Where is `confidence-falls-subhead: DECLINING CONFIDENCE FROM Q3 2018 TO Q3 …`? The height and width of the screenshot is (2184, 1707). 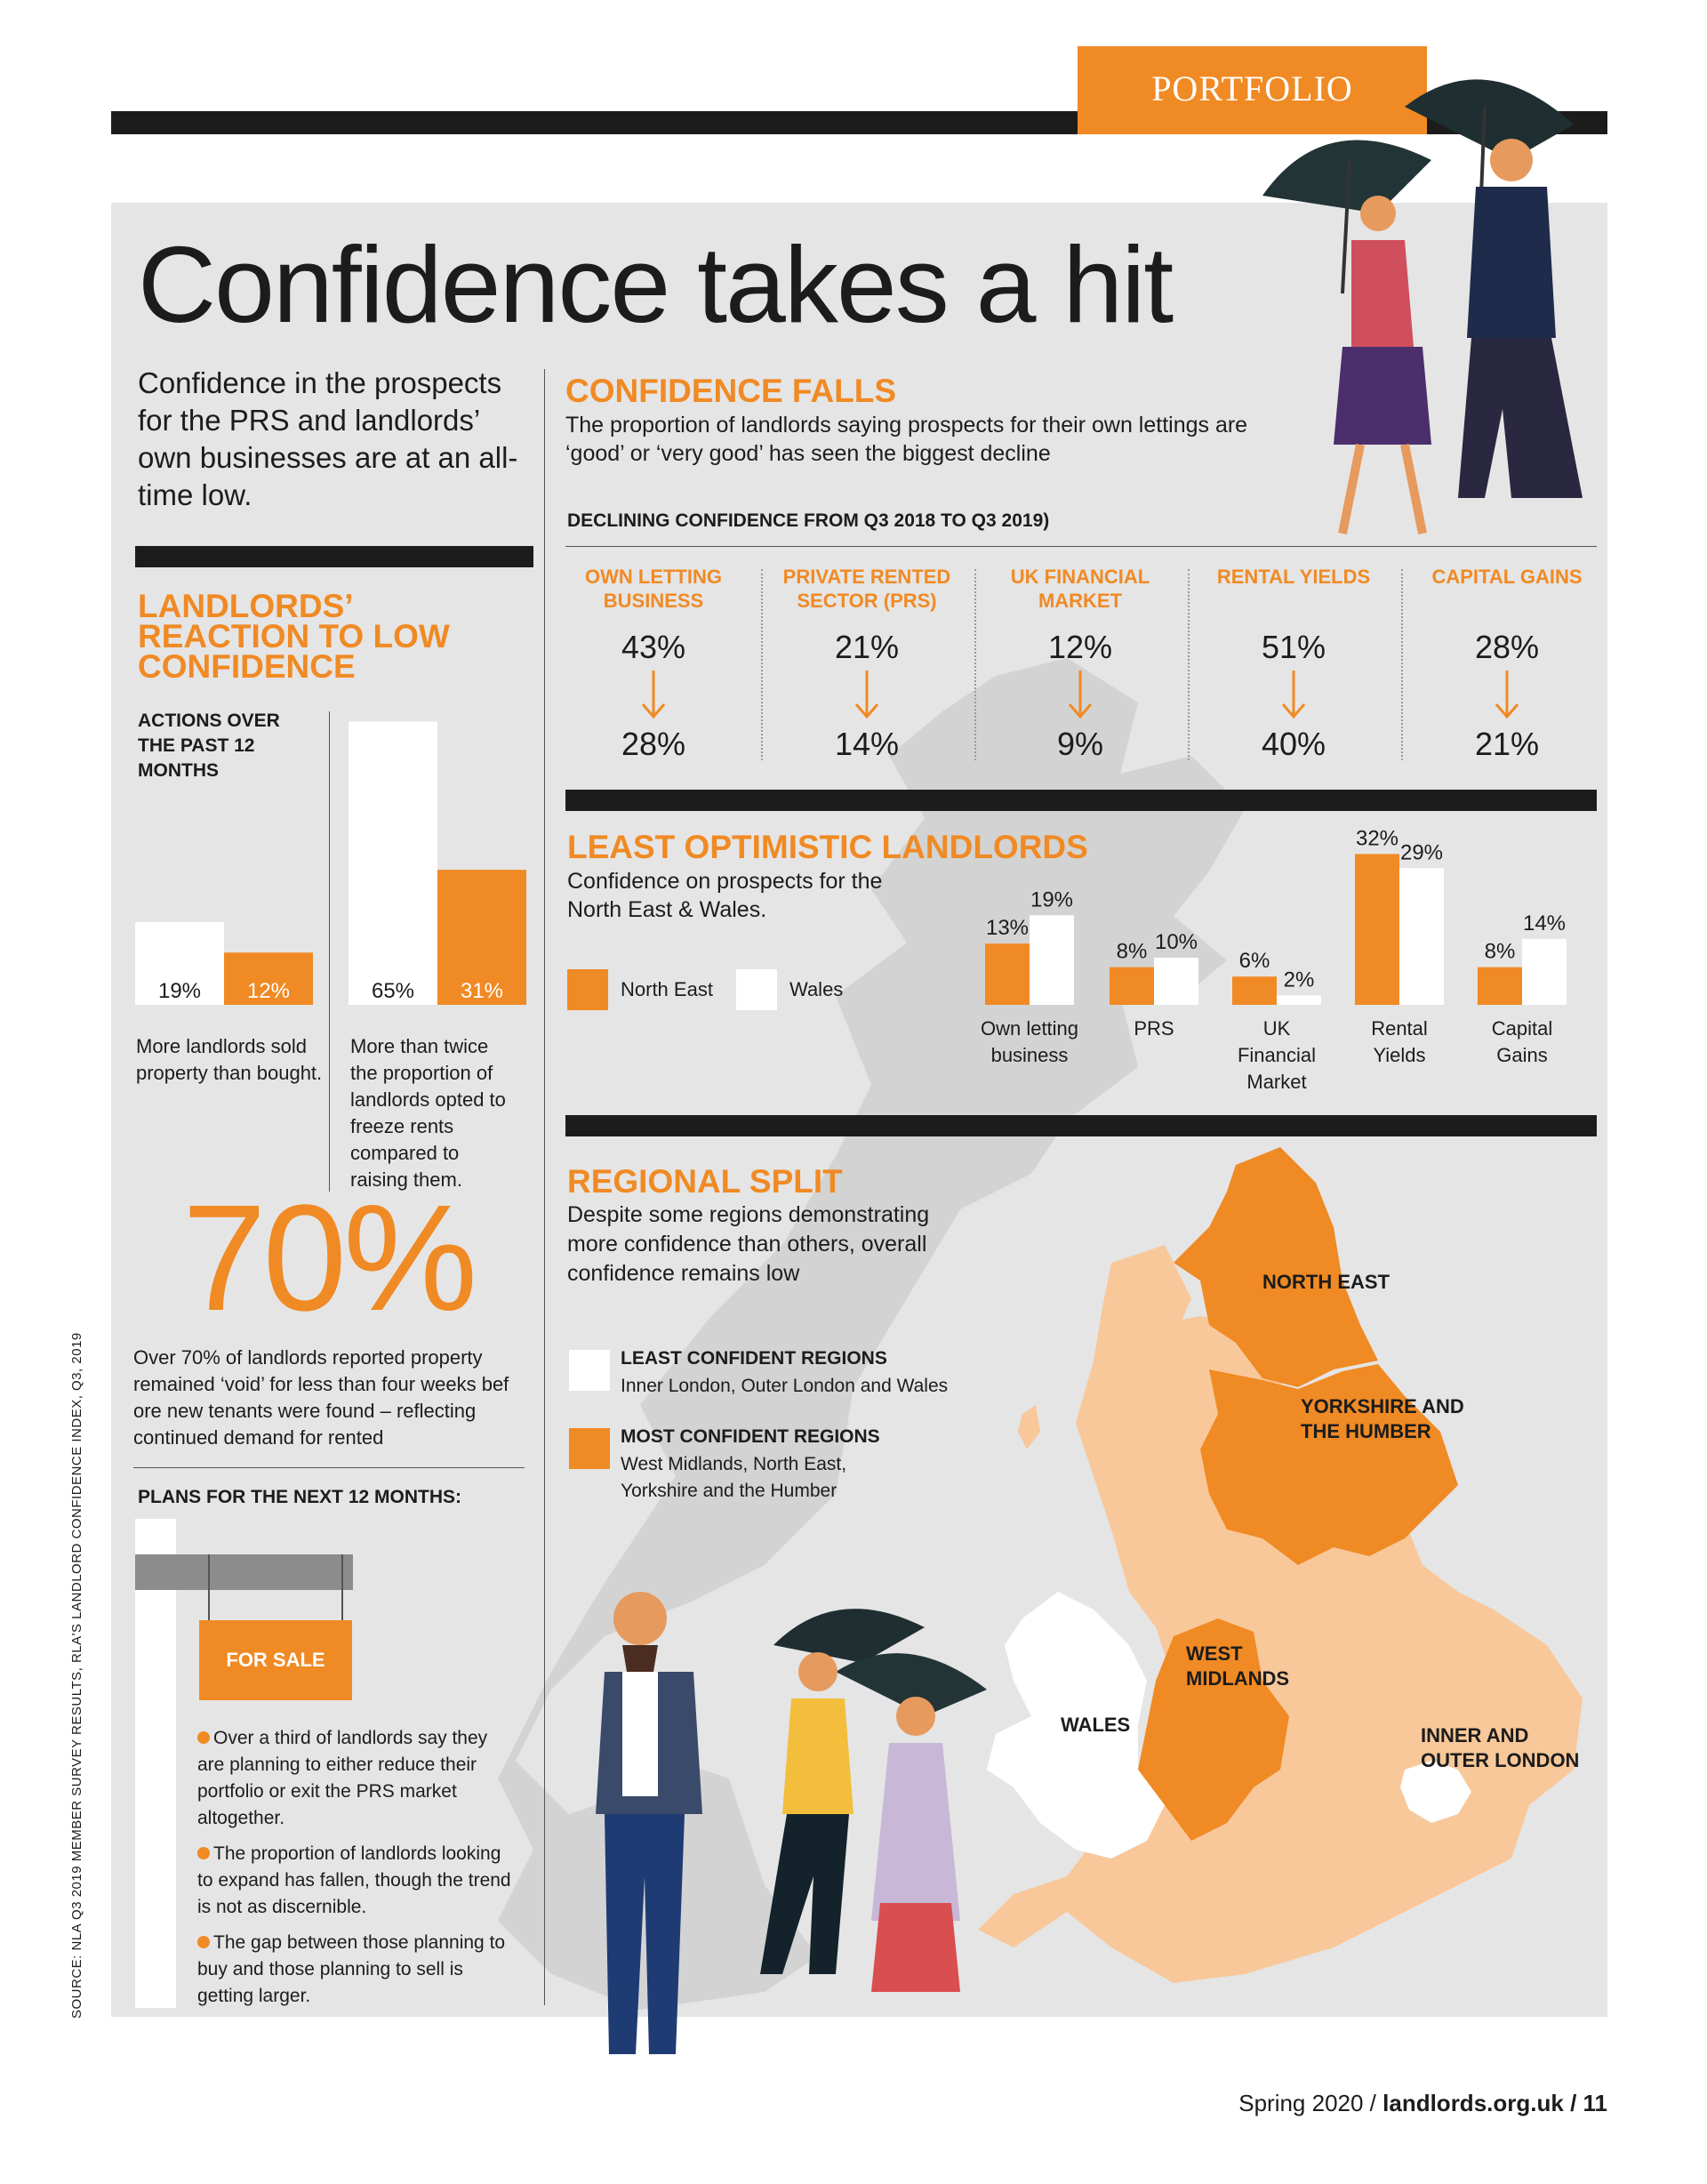
confidence-falls-subhead: DECLINING CONFIDENCE FROM Q3 2018 TO Q3 … is located at coordinates (809, 520).